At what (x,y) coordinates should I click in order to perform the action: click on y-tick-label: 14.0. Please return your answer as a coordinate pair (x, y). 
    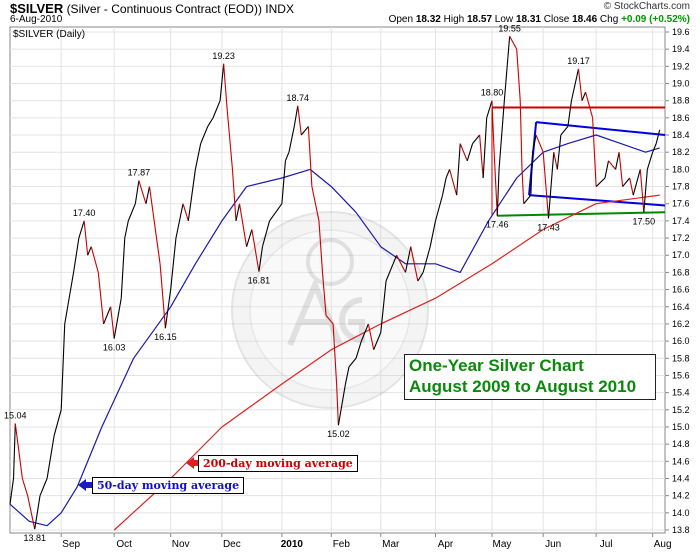
    Looking at the image, I should click on (681, 513).